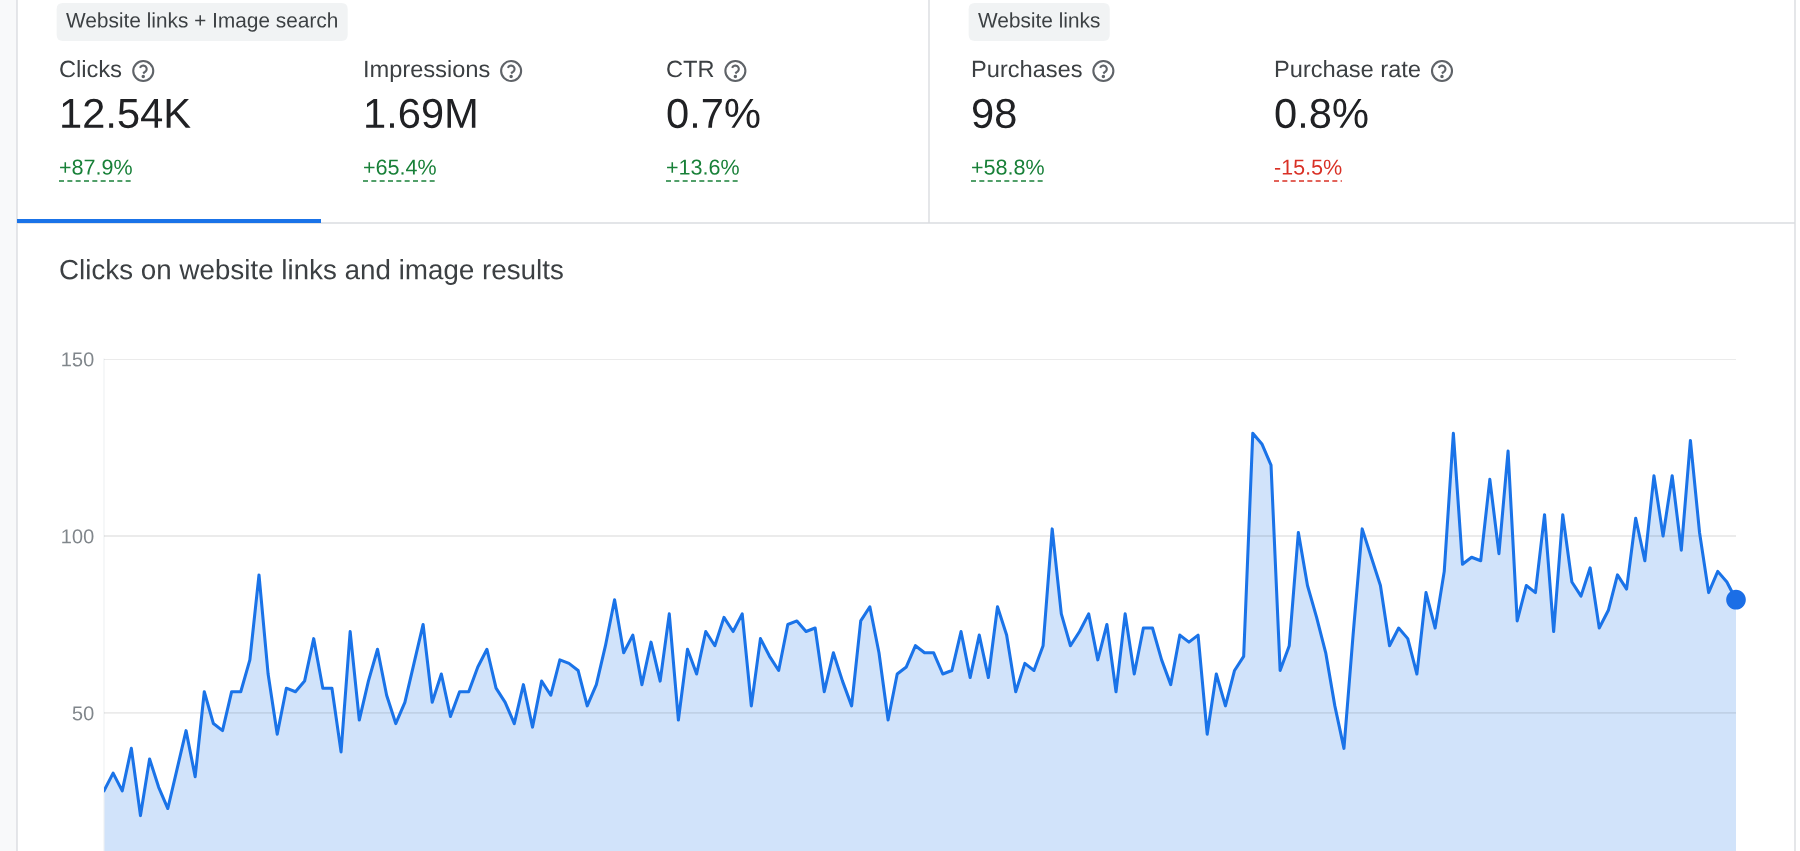  Describe the element at coordinates (1039, 20) in the screenshot. I see `text: Website links` at that location.